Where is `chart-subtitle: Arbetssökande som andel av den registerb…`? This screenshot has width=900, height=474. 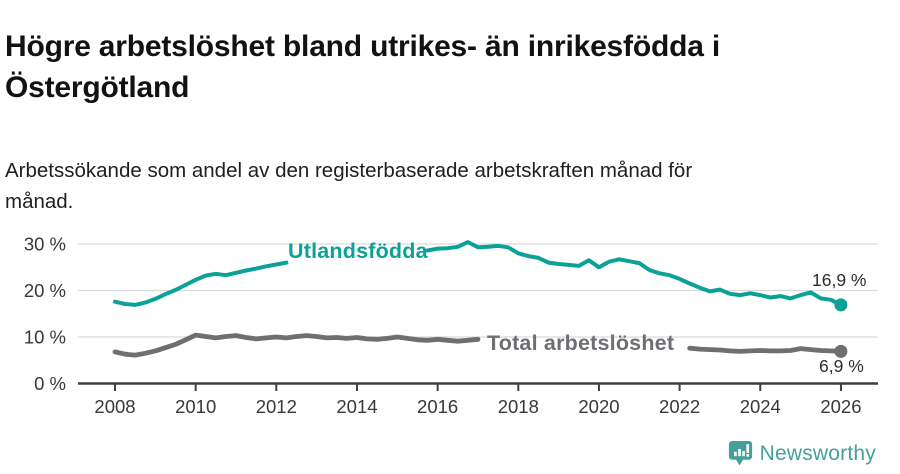 chart-subtitle: Arbetssökande som andel av den registerb… is located at coordinates (415, 186).